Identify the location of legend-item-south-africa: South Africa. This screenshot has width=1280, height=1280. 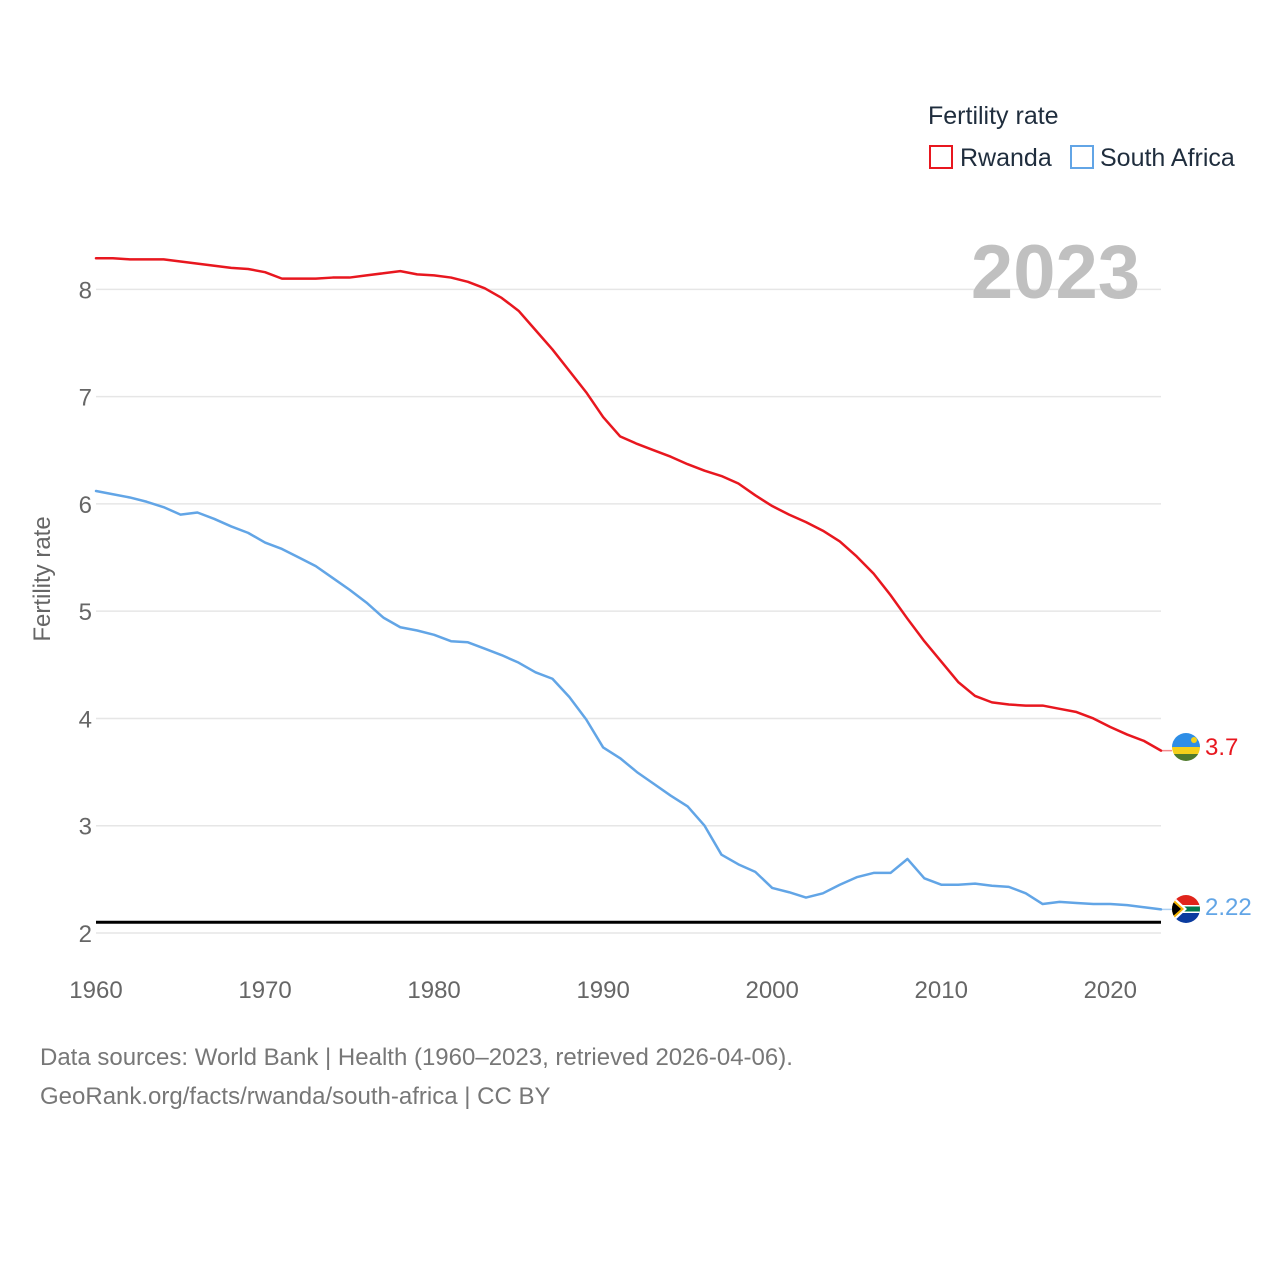
(1152, 158).